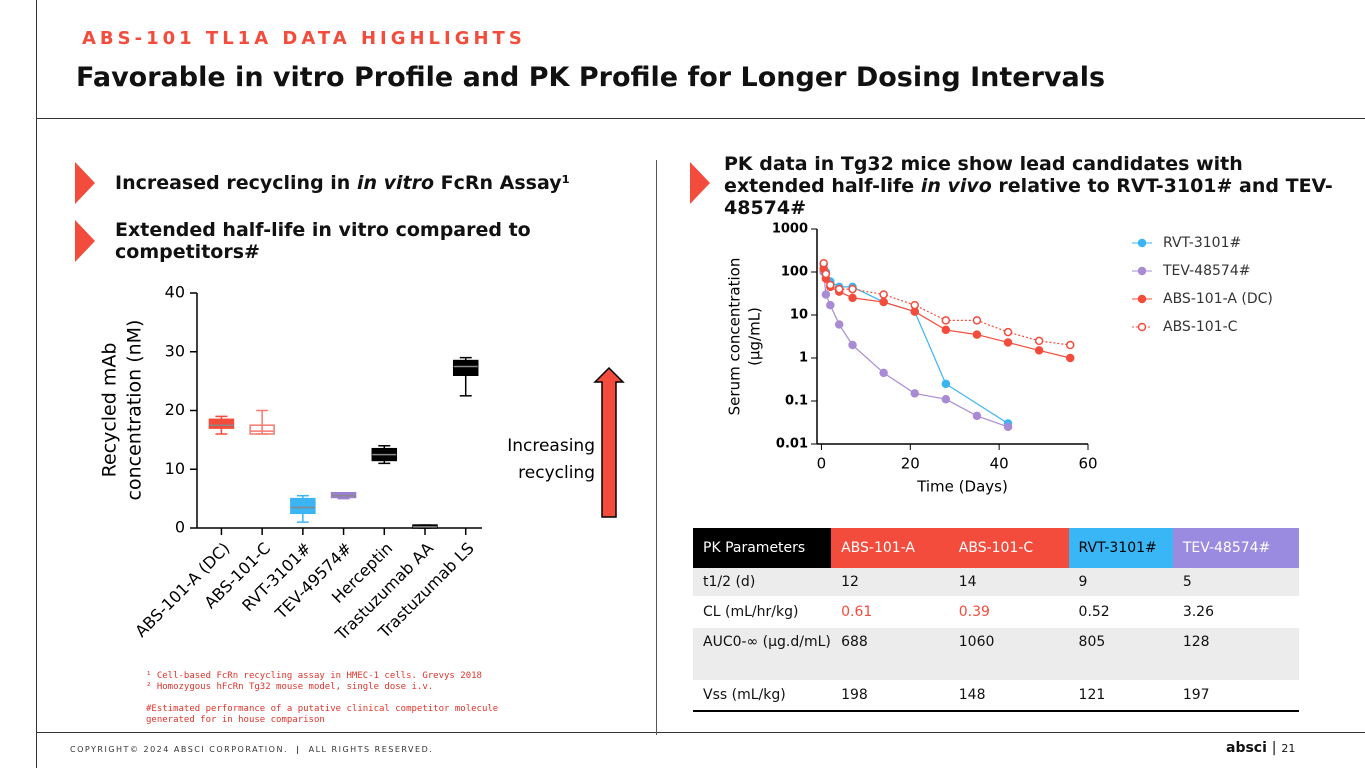  What do you see at coordinates (556, 473) in the screenshot?
I see `annotation: recycling` at bounding box center [556, 473].